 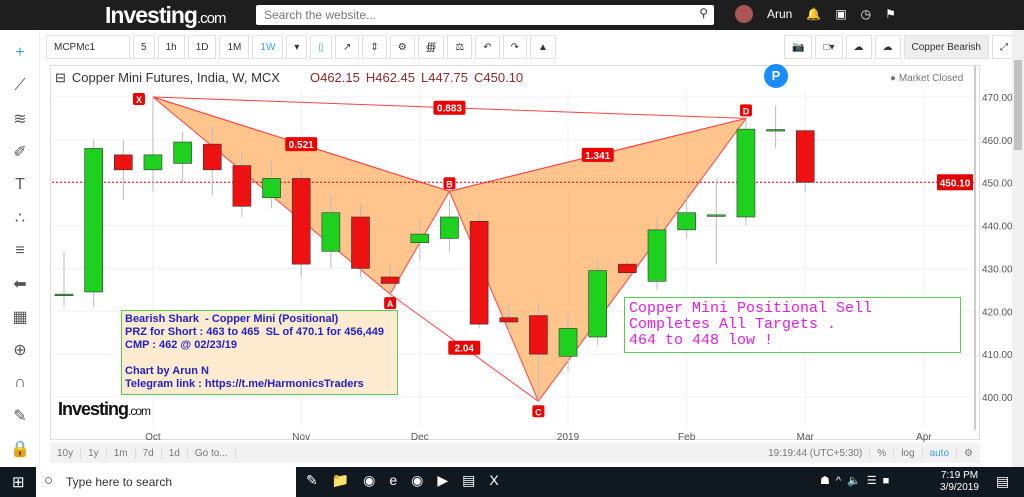 I want to click on ratio-label: 0.883, so click(x=449, y=109).